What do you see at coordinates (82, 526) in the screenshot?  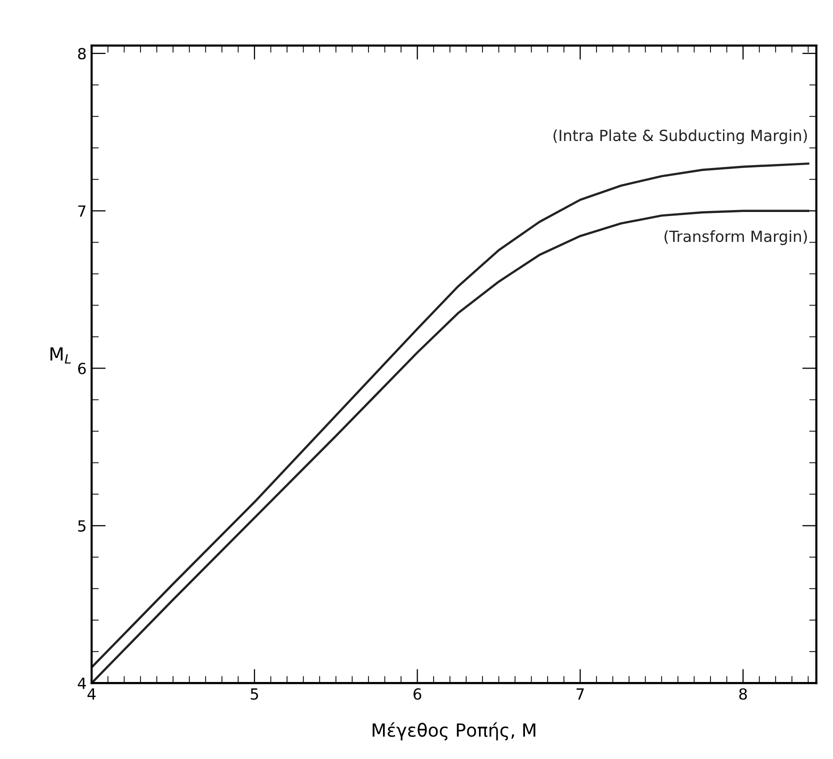 I see `y-tick-label: 5` at bounding box center [82, 526].